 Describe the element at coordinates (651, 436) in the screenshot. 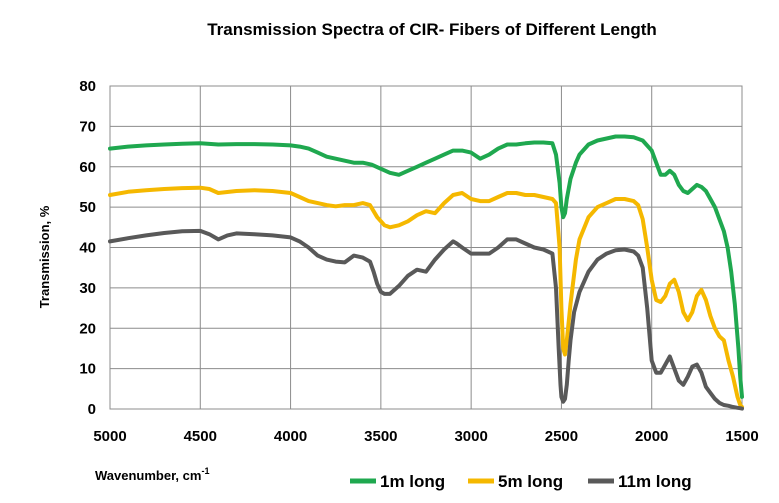

I see `x-tick-label: 2000` at that location.